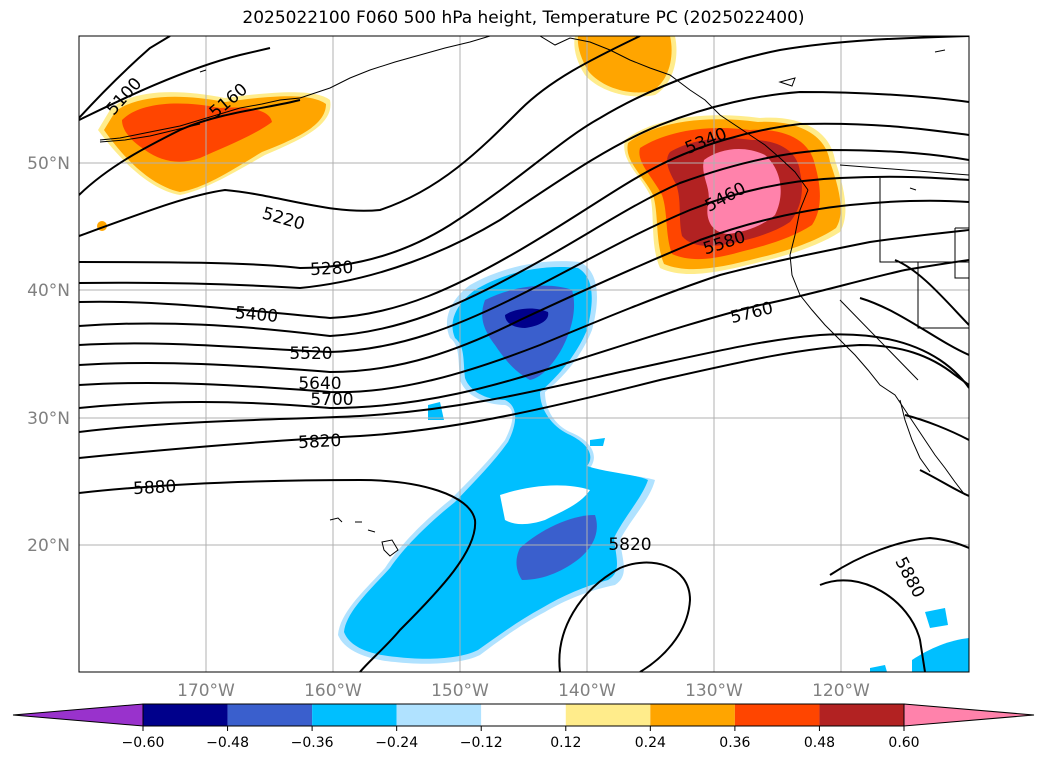 The image size is (1047, 765). What do you see at coordinates (331, 400) in the screenshot?
I see `contour-label-5700: 5700` at bounding box center [331, 400].